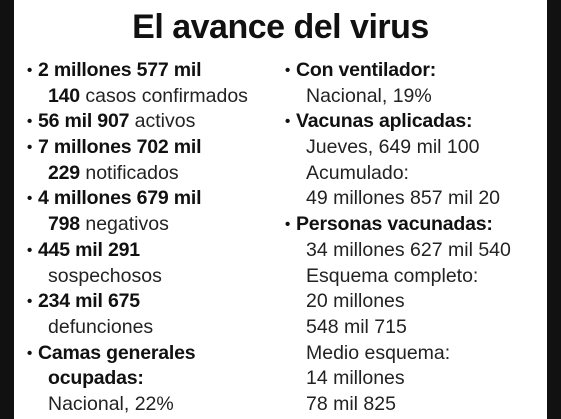 The width and height of the screenshot is (561, 419). I want to click on deaths-line-2: defunciones, so click(157, 328).